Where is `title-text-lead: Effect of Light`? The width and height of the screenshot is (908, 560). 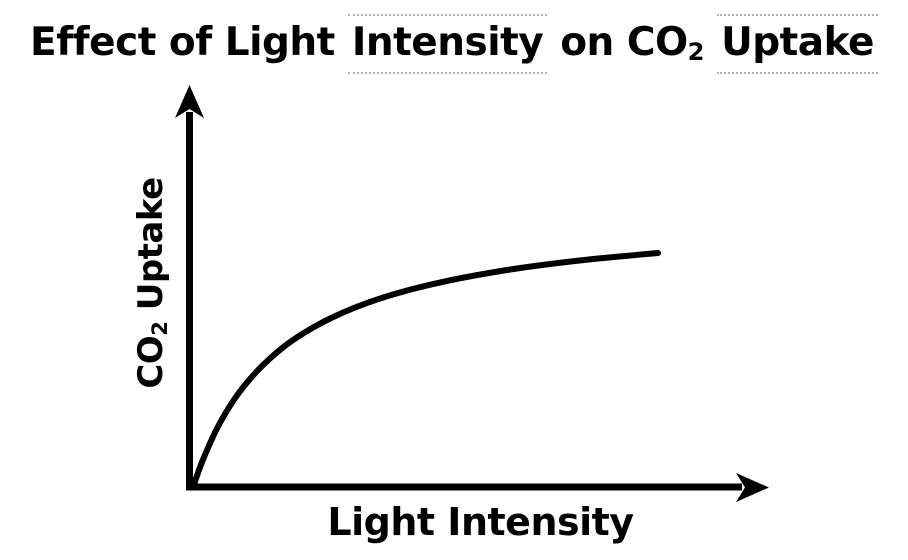 title-text-lead: Effect of Light is located at coordinates (189, 42).